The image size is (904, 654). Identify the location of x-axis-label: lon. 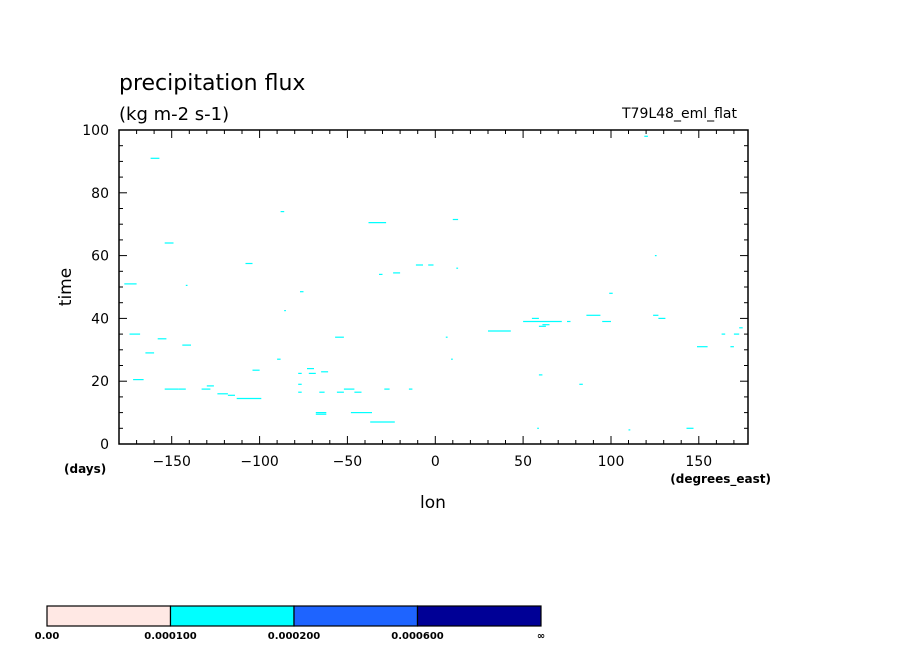
(433, 503).